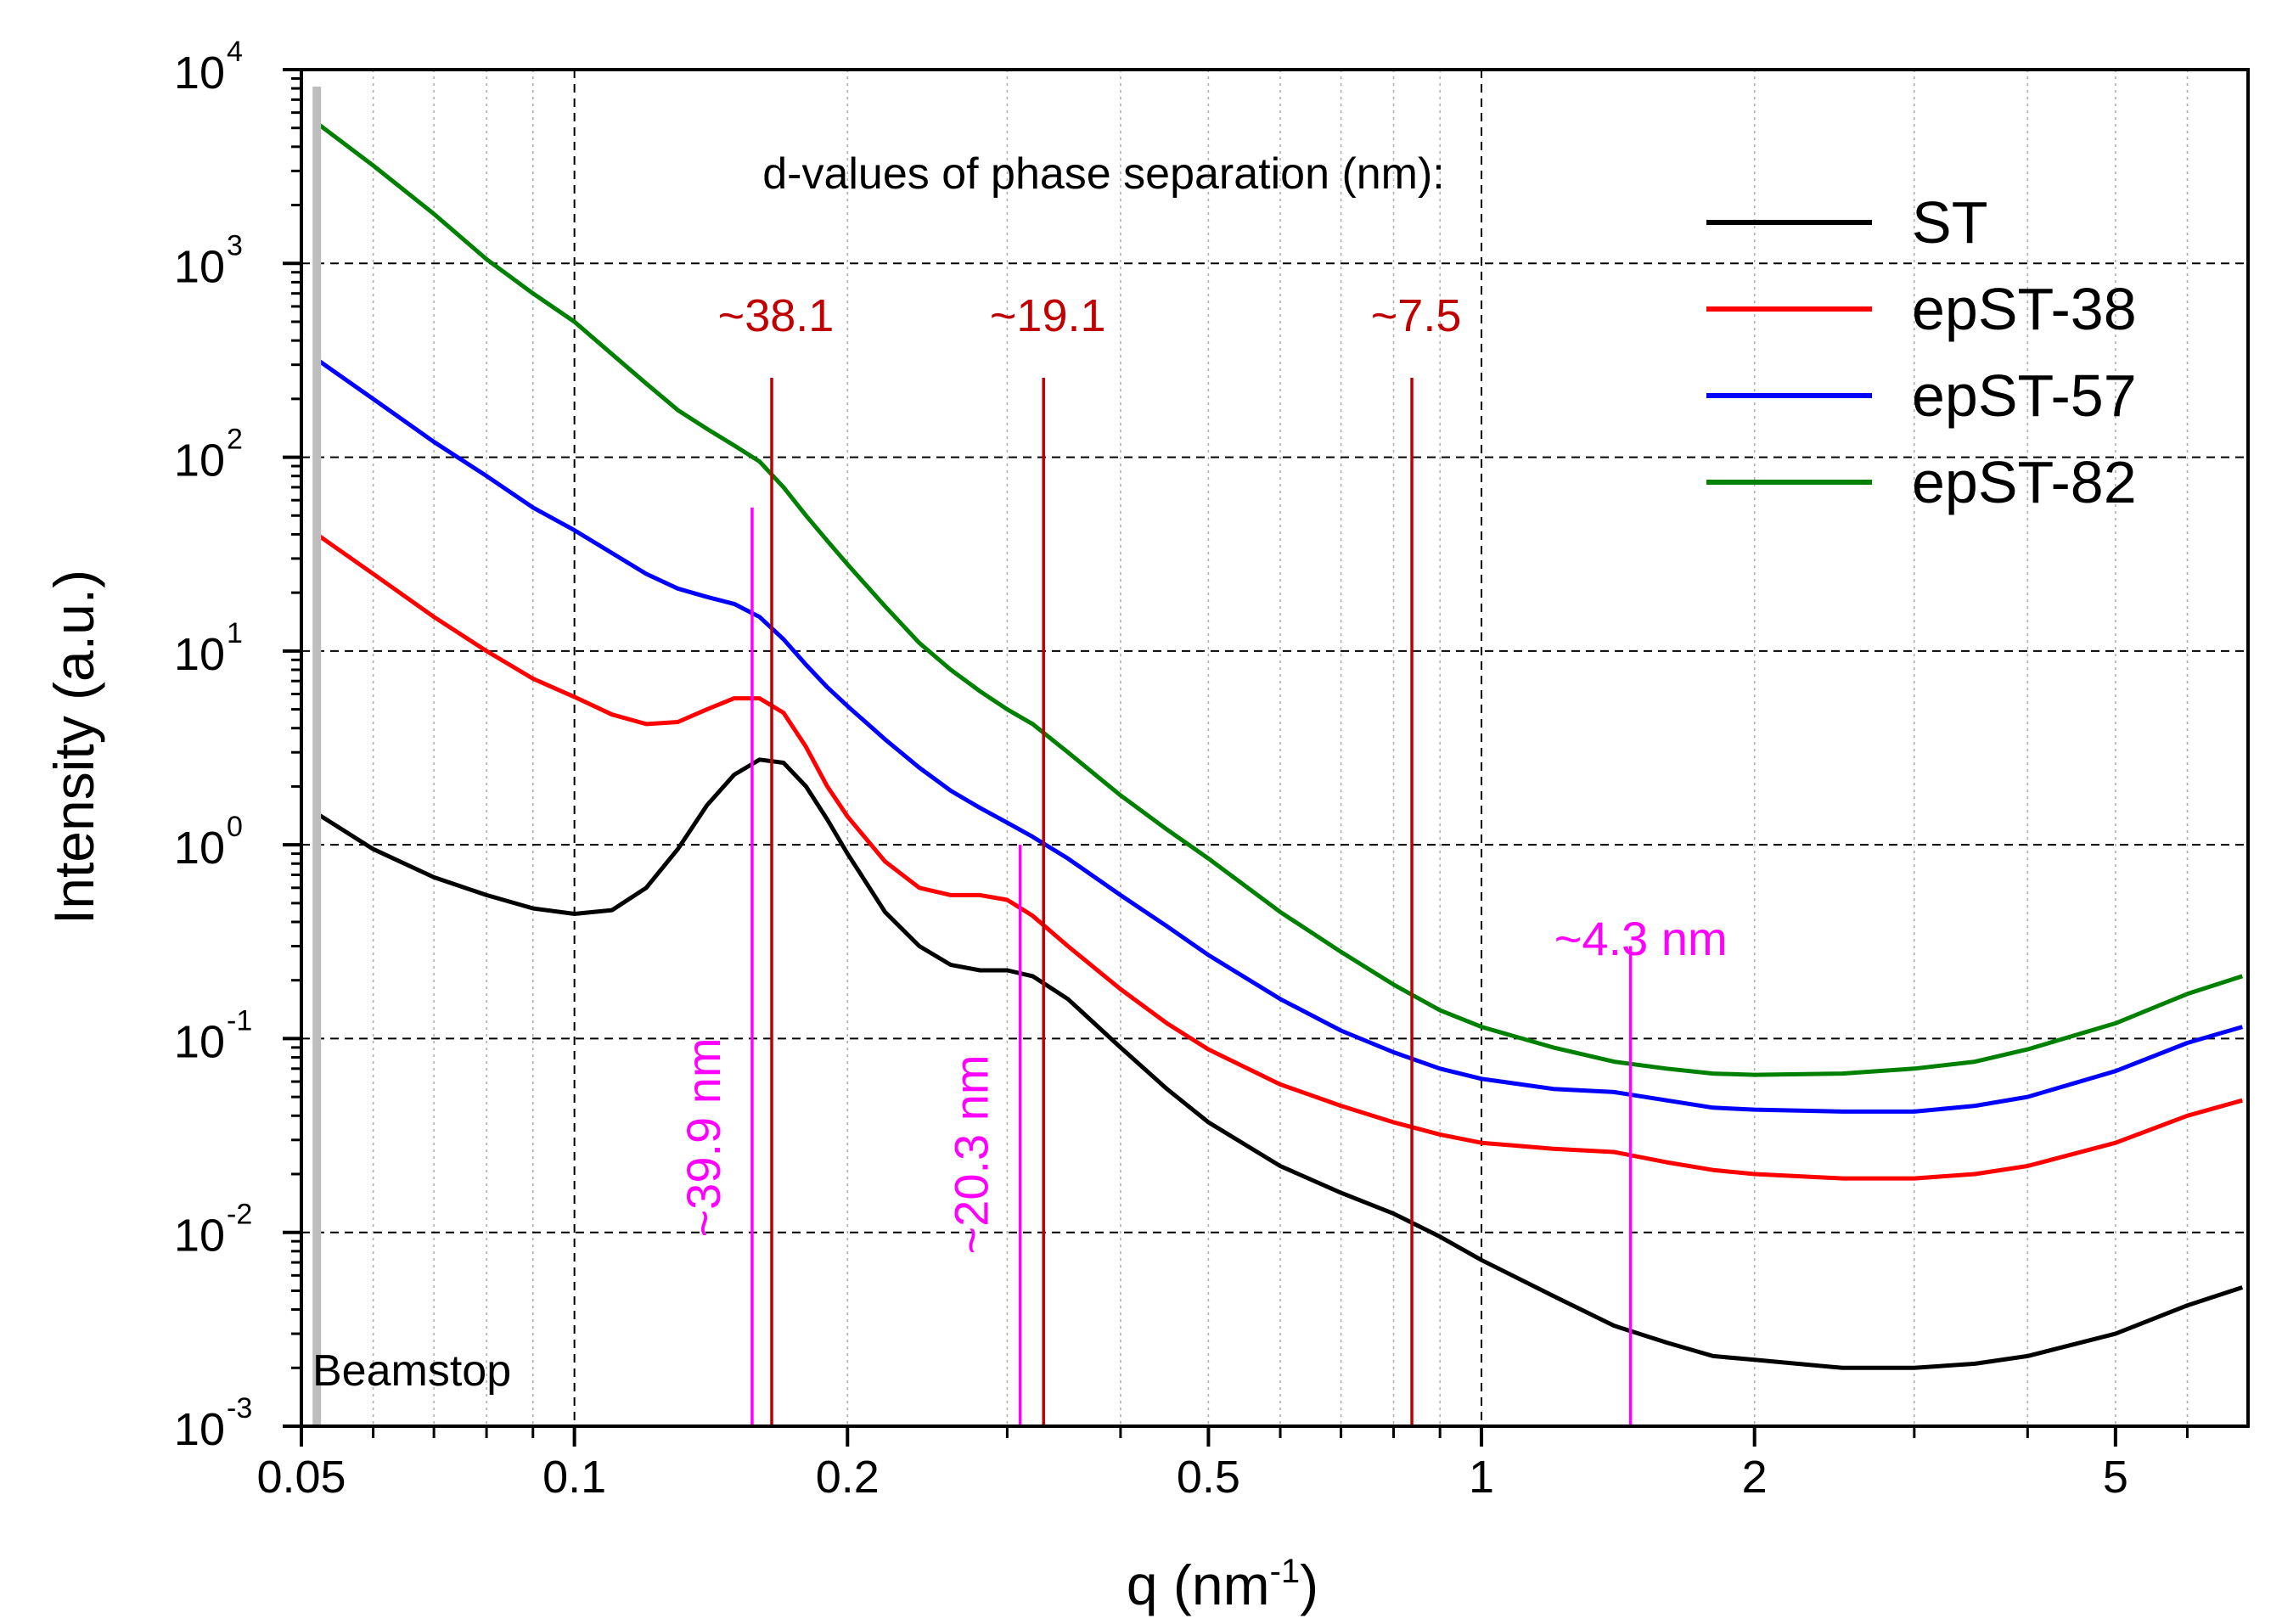 Image resolution: width=2282 pixels, height=1624 pixels. I want to click on x-tick-label: 0.1, so click(574, 1477).